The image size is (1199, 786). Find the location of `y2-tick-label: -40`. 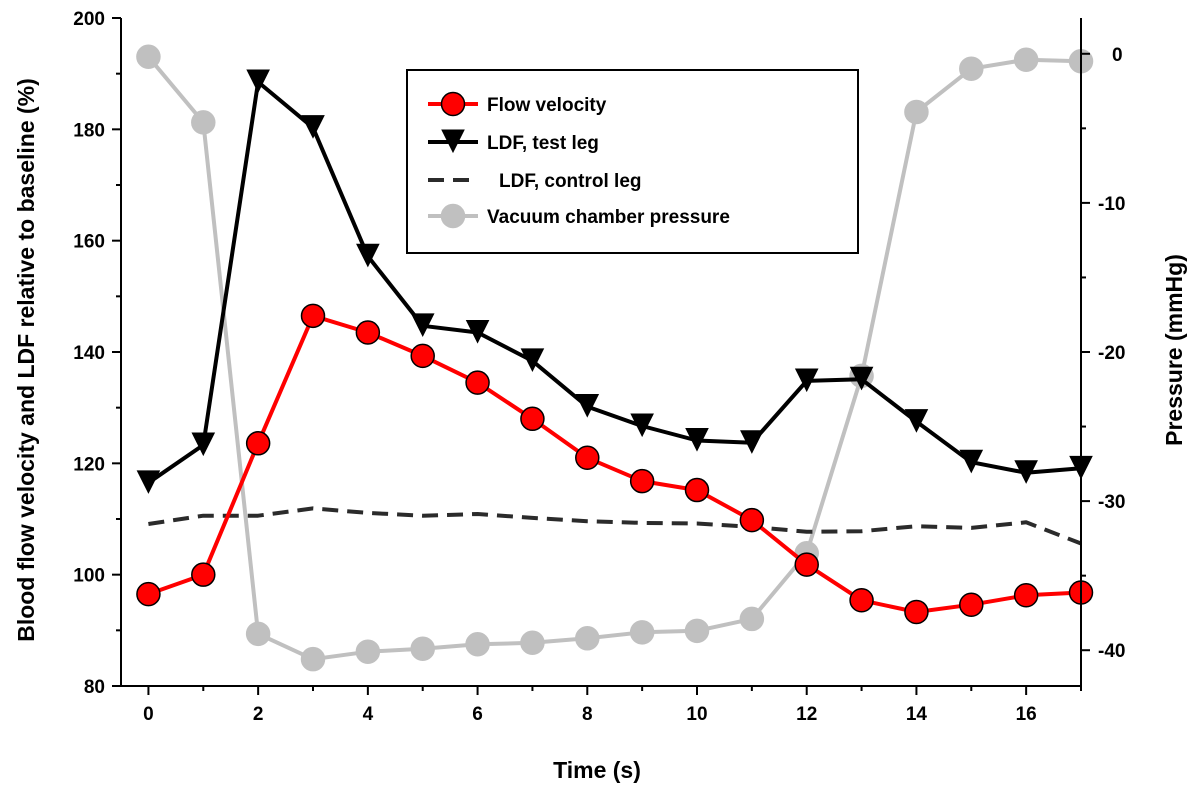

y2-tick-label: -40 is located at coordinates (1111, 651).